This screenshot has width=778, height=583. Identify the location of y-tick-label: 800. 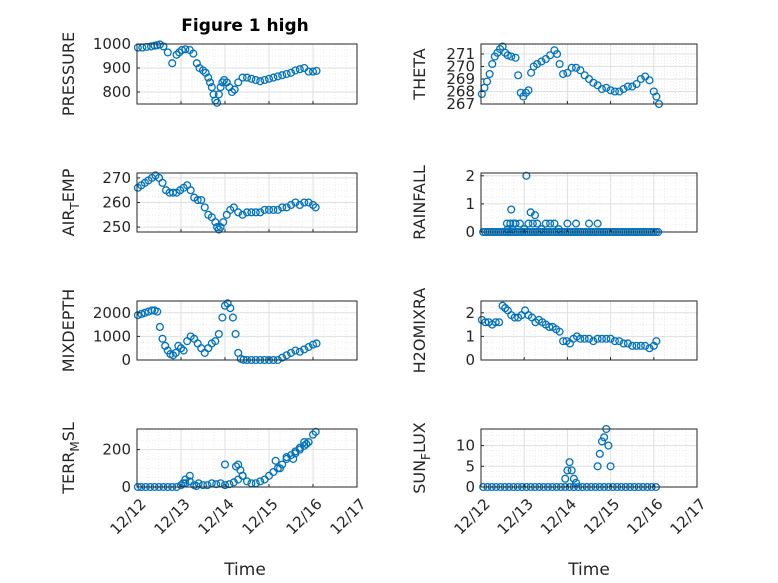
(116, 92).